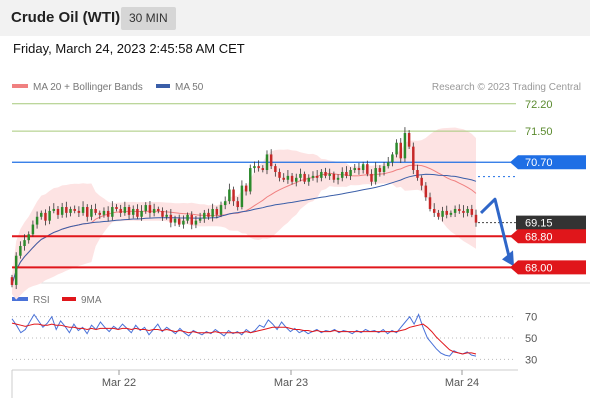 The height and width of the screenshot is (400, 590). What do you see at coordinates (539, 237) in the screenshot?
I see `support-level-label: 68.80` at bounding box center [539, 237].